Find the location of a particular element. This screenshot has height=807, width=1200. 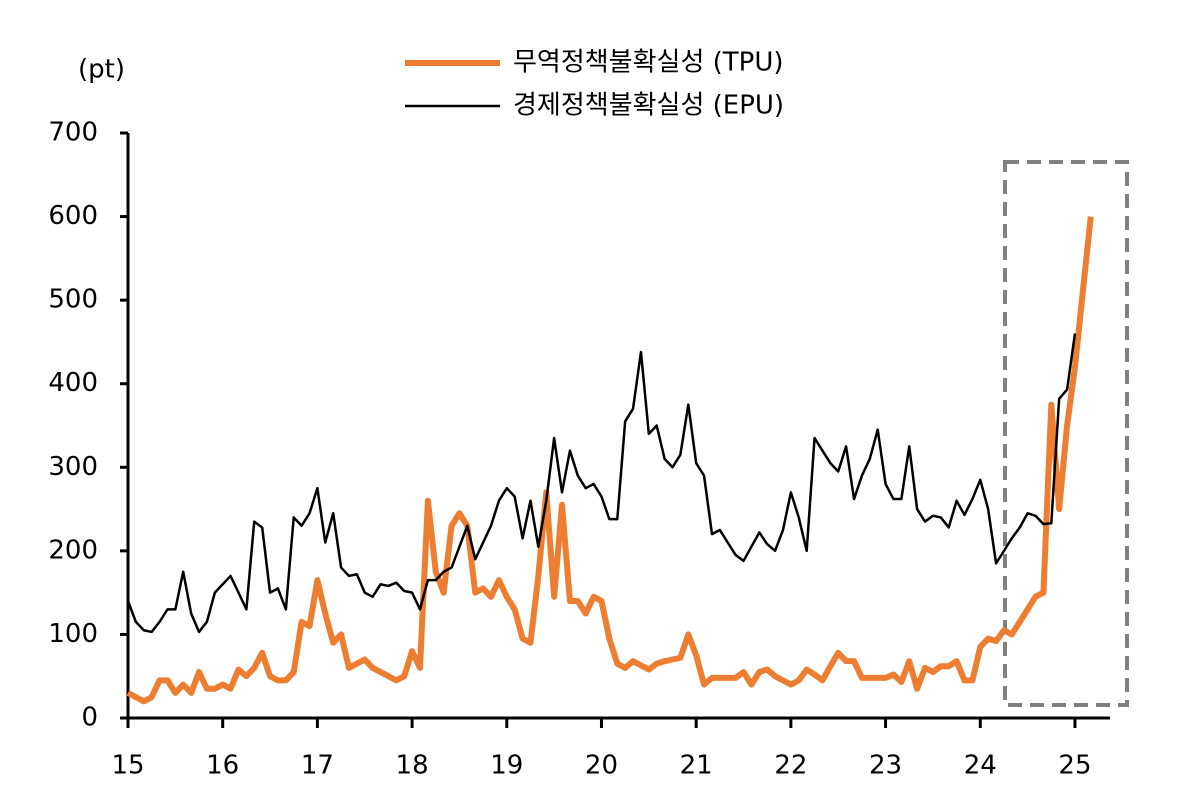

x-tick-label: 18 is located at coordinates (412, 766).